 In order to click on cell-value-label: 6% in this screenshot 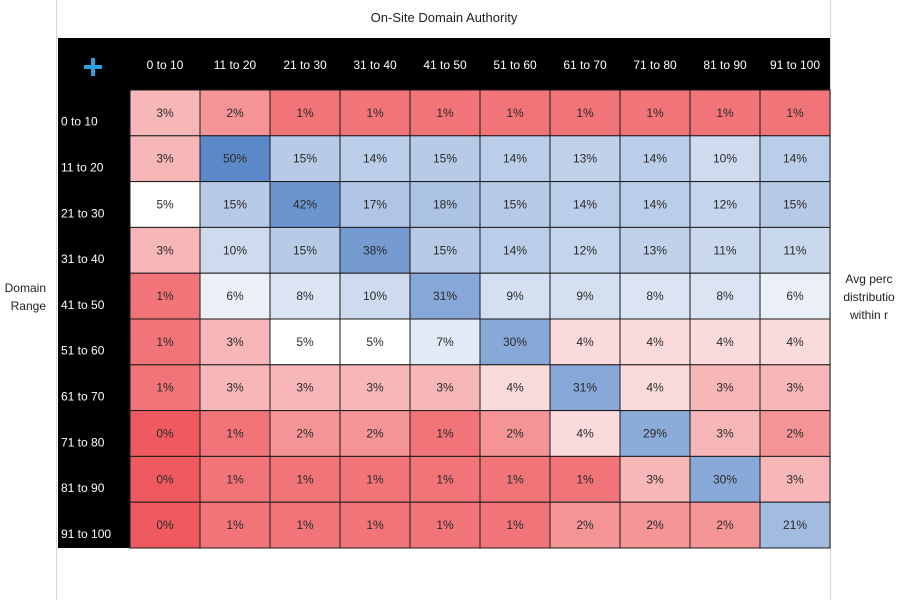, I will do `click(795, 296)`.